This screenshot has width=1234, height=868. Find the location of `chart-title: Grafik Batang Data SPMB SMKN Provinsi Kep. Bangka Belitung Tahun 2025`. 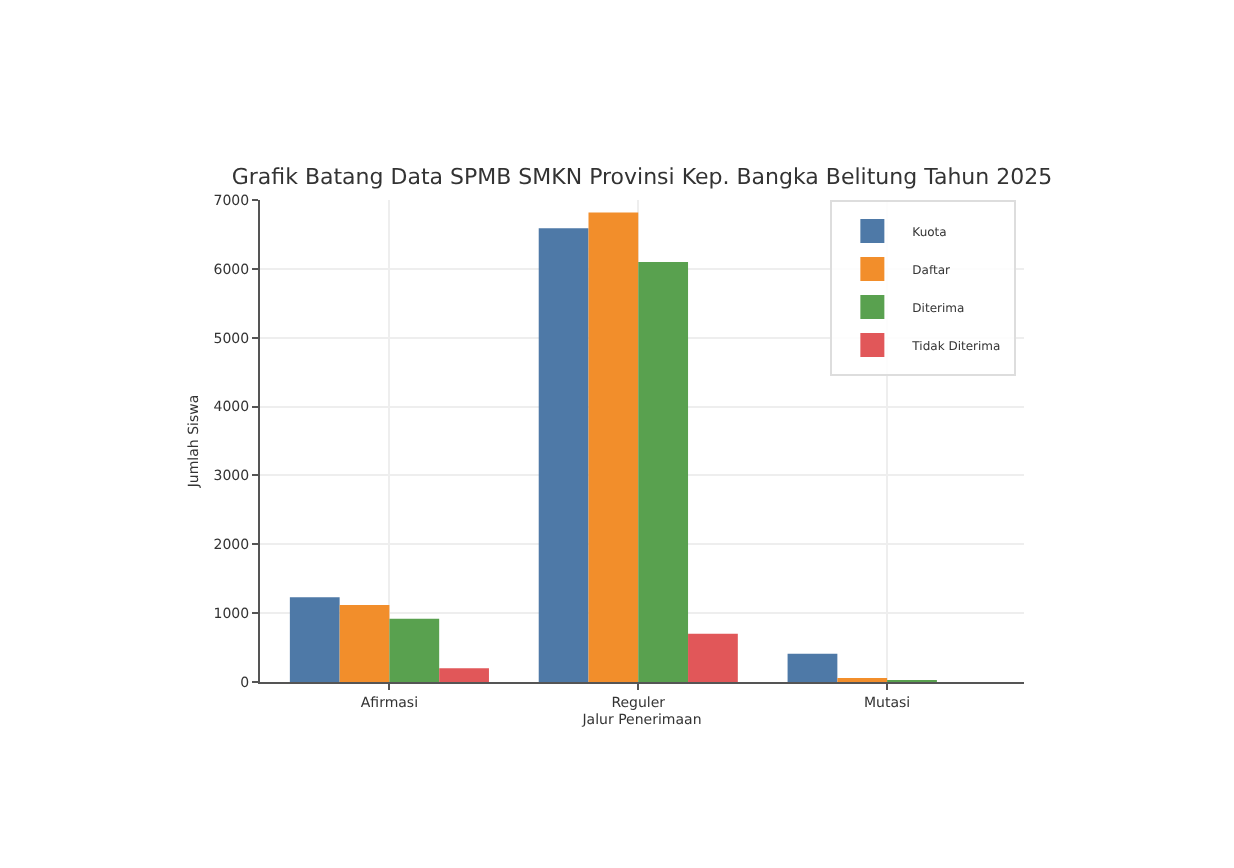

chart-title: Grafik Batang Data SPMB SMKN Provinsi Kep. Bangka Belitung Tahun 2025 is located at coordinates (642, 177).